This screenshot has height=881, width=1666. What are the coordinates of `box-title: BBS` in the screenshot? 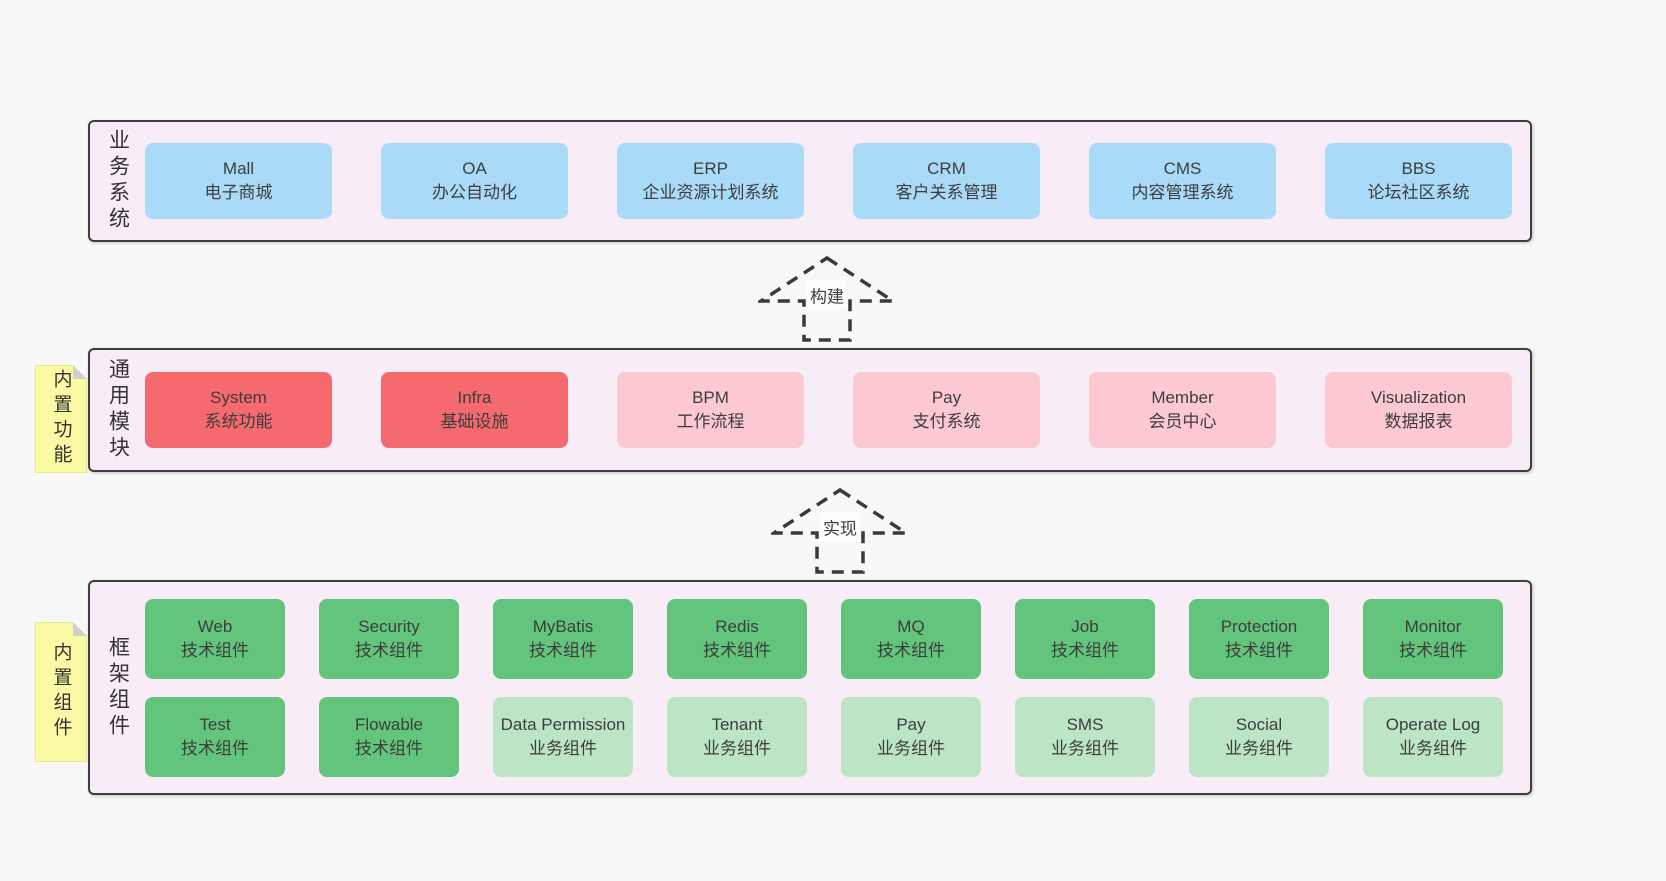 It's located at (1418, 168).